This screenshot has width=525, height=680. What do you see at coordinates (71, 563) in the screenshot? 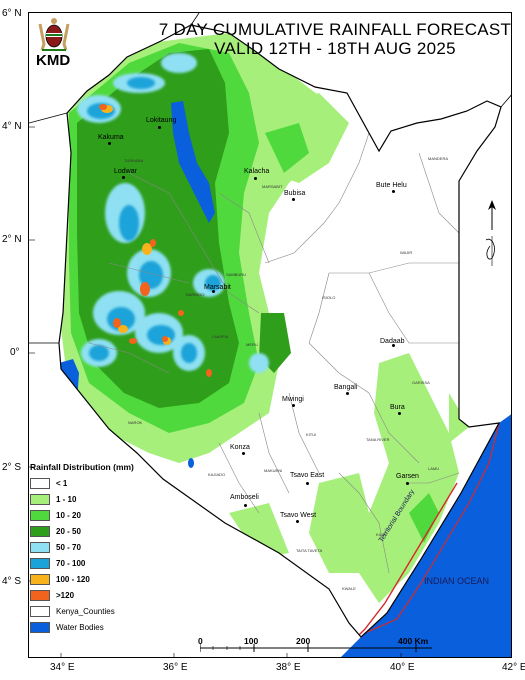
I see `legend-label: 70 - 100` at bounding box center [71, 563].